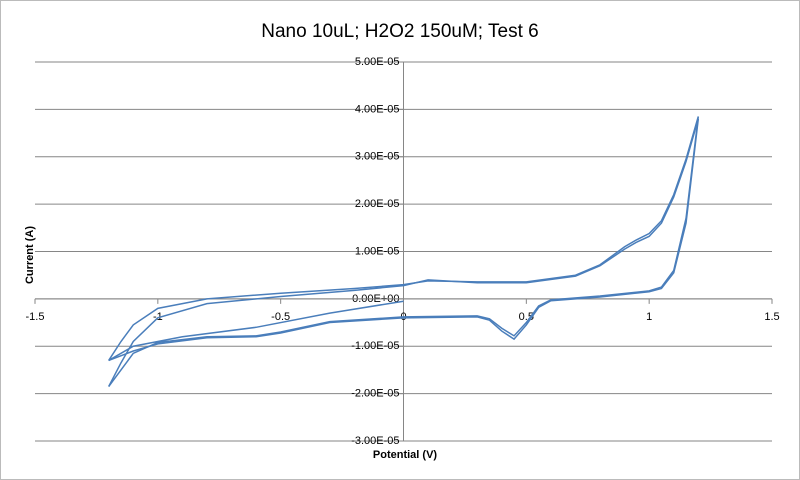 Image resolution: width=800 pixels, height=480 pixels. I want to click on x-tick-label: 1.5, so click(771, 317).